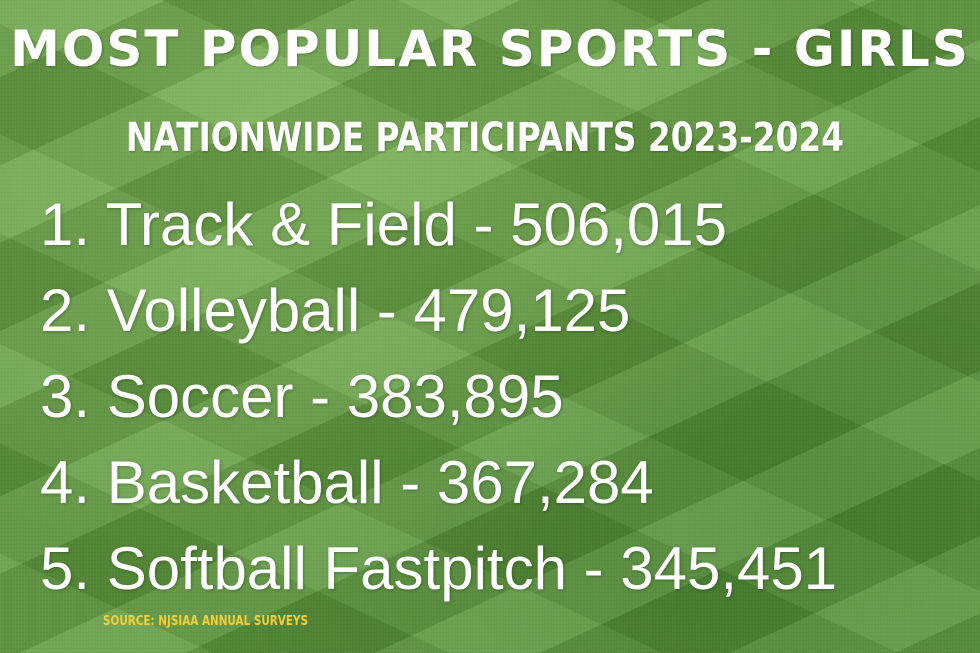 Image resolution: width=980 pixels, height=653 pixels. Describe the element at coordinates (347, 482) in the screenshot. I see `list-item-basketball: 4. Basketball - 367,284` at that location.